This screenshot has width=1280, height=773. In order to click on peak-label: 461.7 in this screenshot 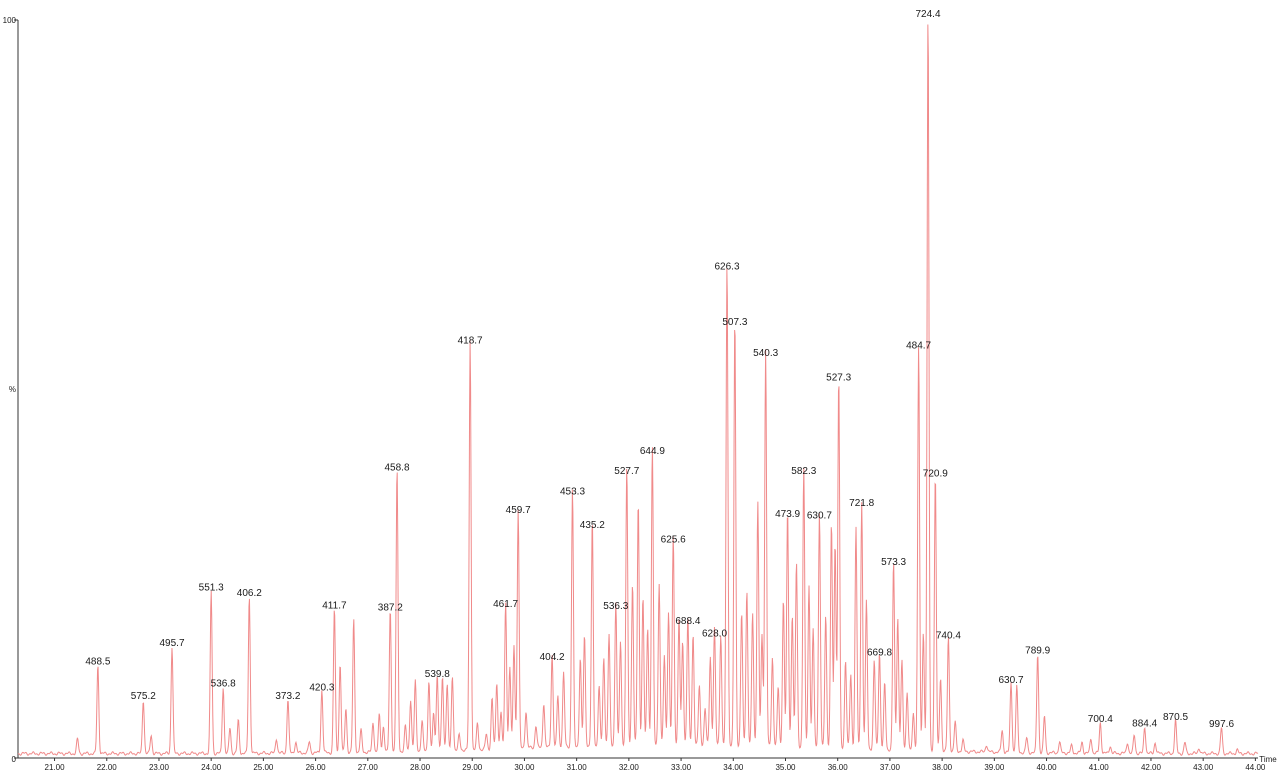, I will do `click(505, 604)`.